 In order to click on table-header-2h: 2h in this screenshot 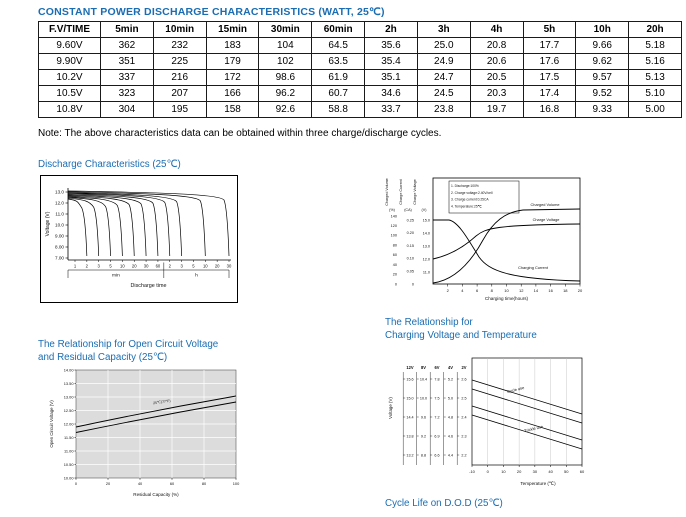, I will do `click(391, 29)`.